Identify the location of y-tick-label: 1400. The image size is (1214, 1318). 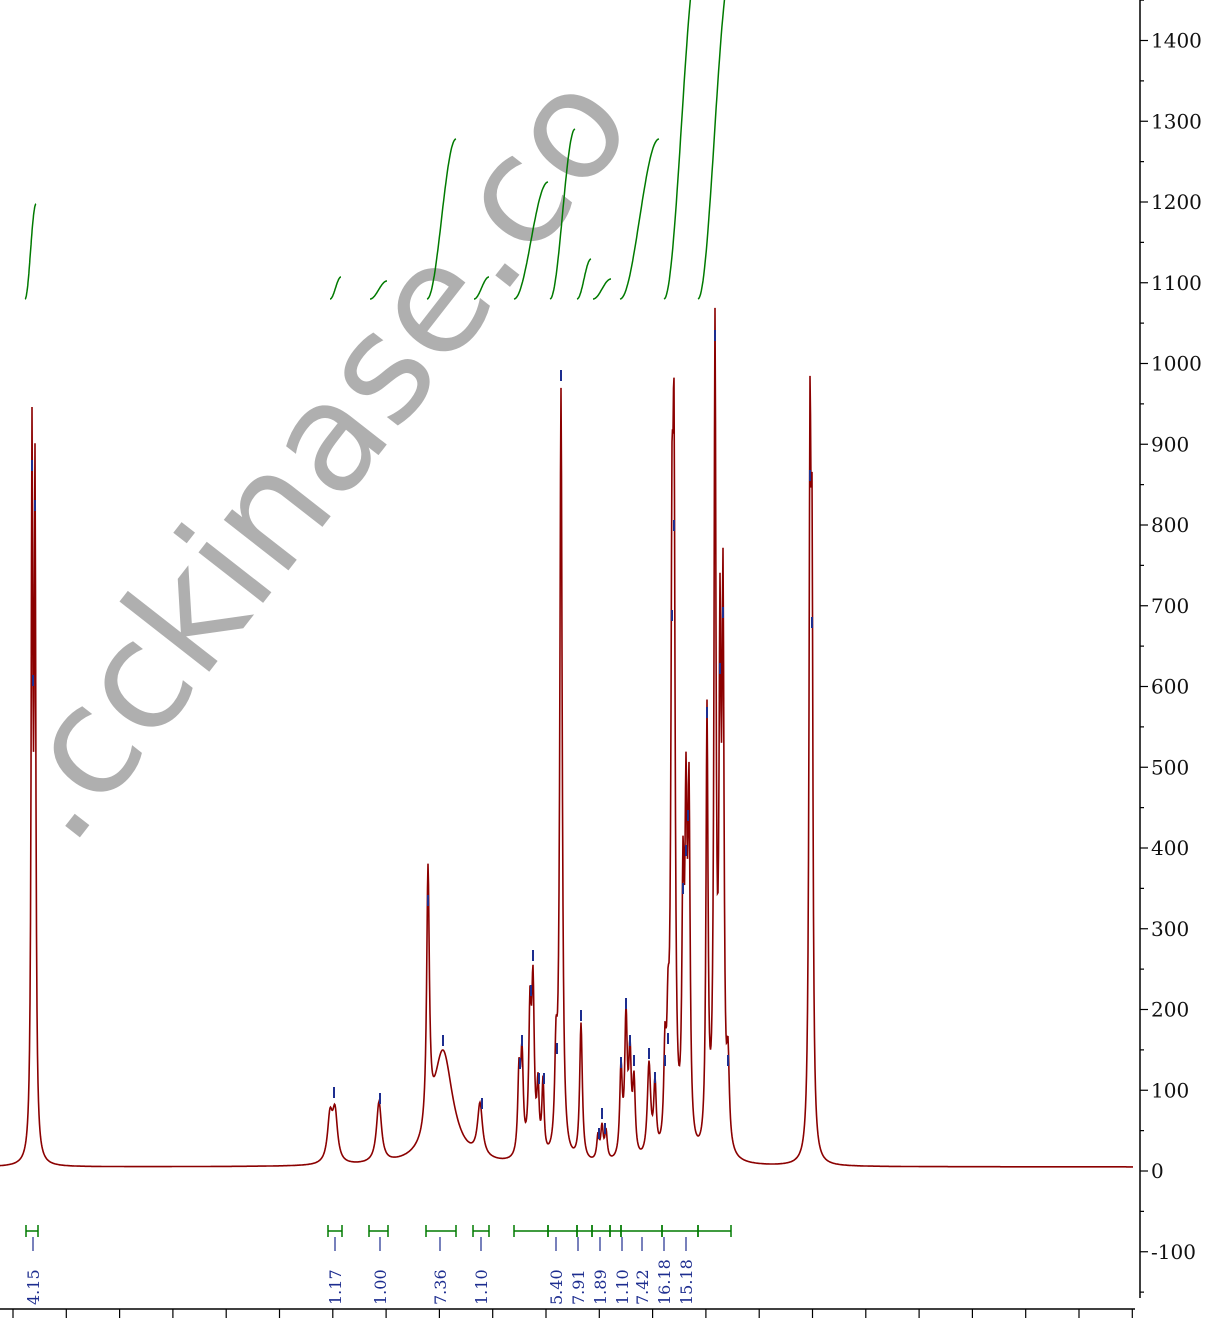
(1176, 41).